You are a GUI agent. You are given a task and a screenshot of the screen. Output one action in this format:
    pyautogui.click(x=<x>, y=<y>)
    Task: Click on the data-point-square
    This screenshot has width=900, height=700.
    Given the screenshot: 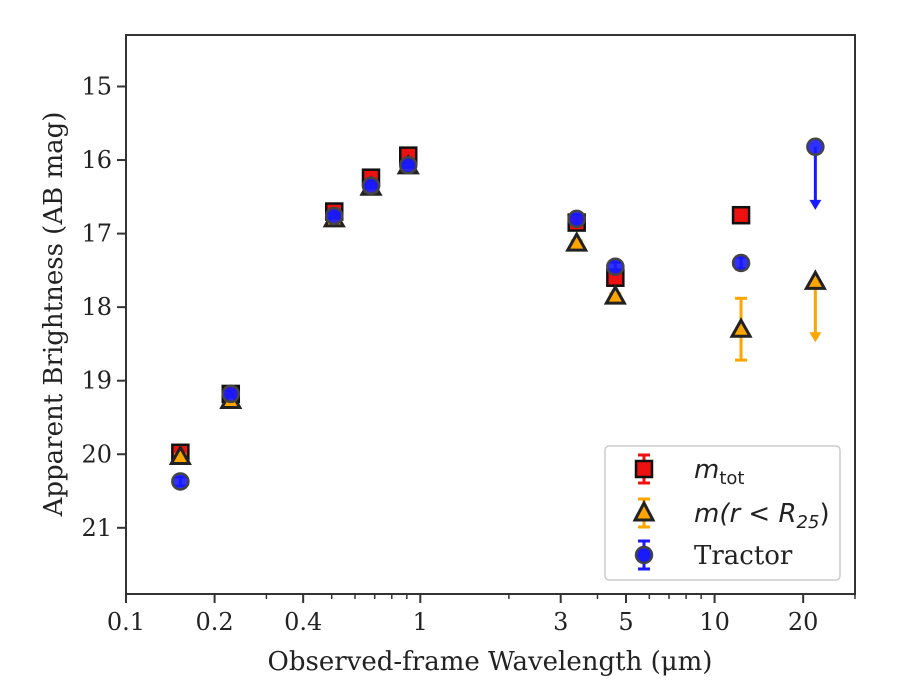 What is the action you would take?
    pyautogui.click(x=741, y=215)
    